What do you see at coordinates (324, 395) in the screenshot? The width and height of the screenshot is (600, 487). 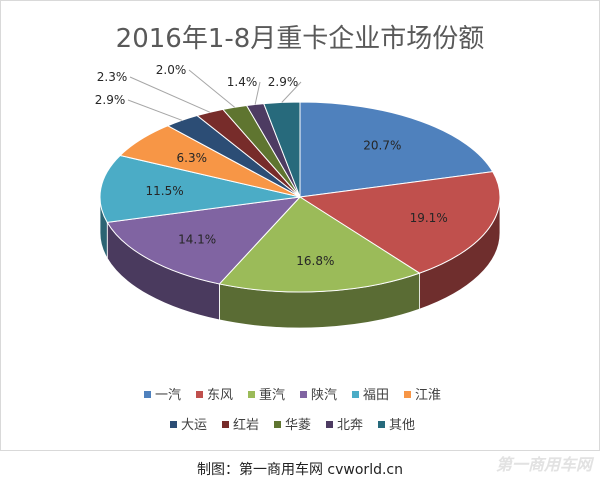 I see `legend-label-3: 陕汽` at bounding box center [324, 395].